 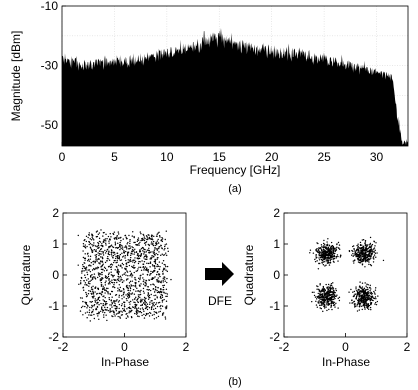 I want to click on spectrum-y-tick-labels: -10-30-50, so click(x=50, y=66).